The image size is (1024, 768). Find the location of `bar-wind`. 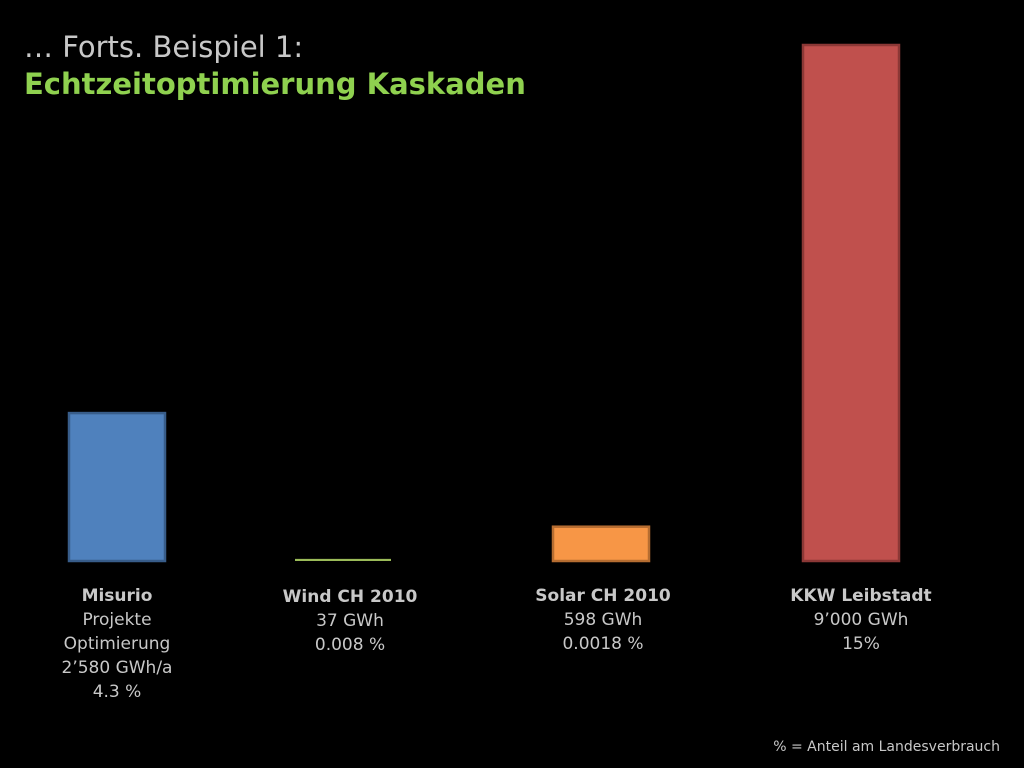

bar-wind is located at coordinates (343, 559).